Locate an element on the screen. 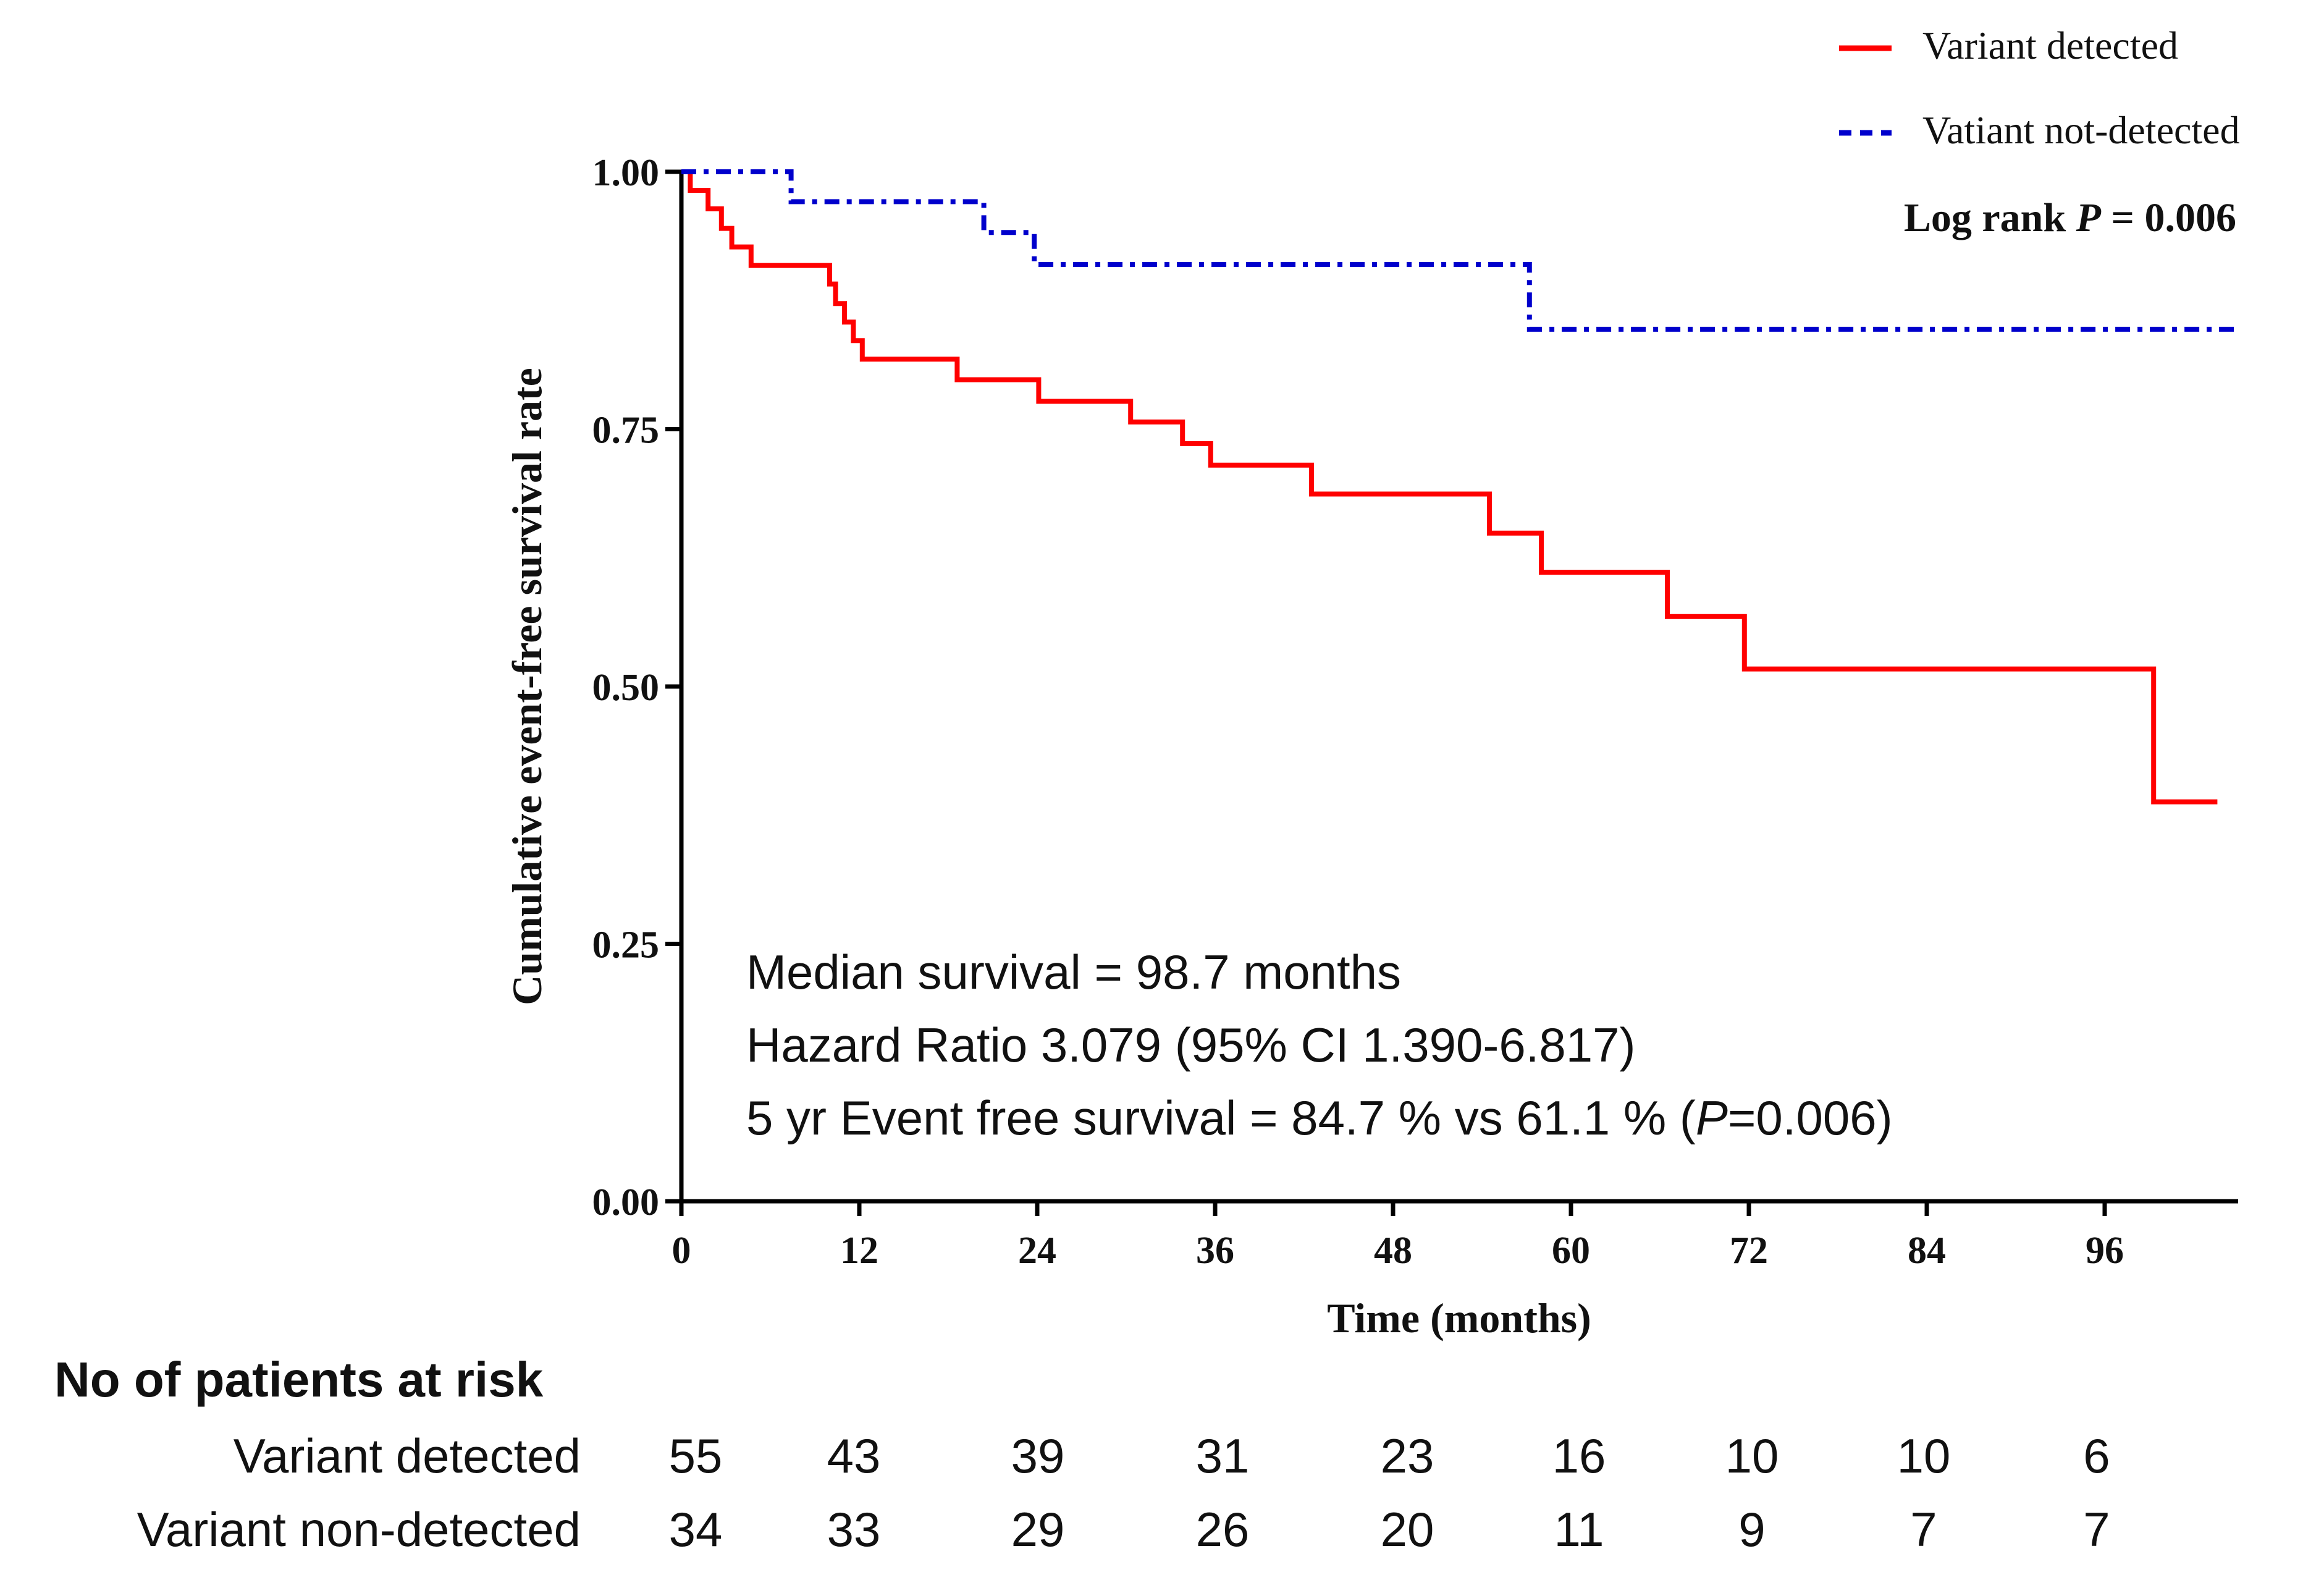 The height and width of the screenshot is (1572, 2324). x-tick-label: 12 is located at coordinates (859, 1251).